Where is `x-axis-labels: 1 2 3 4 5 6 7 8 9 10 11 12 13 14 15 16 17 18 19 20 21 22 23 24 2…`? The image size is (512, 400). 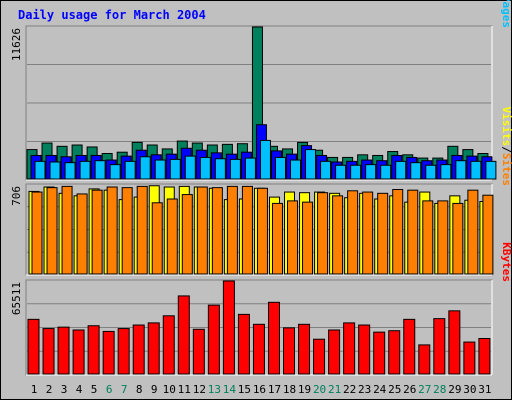
x-axis-labels: 1 2 3 4 5 6 7 8 9 10 11 12 13 14 15 16 17 18 19 20 21 22 23 24 2… is located at coordinates (261, 389).